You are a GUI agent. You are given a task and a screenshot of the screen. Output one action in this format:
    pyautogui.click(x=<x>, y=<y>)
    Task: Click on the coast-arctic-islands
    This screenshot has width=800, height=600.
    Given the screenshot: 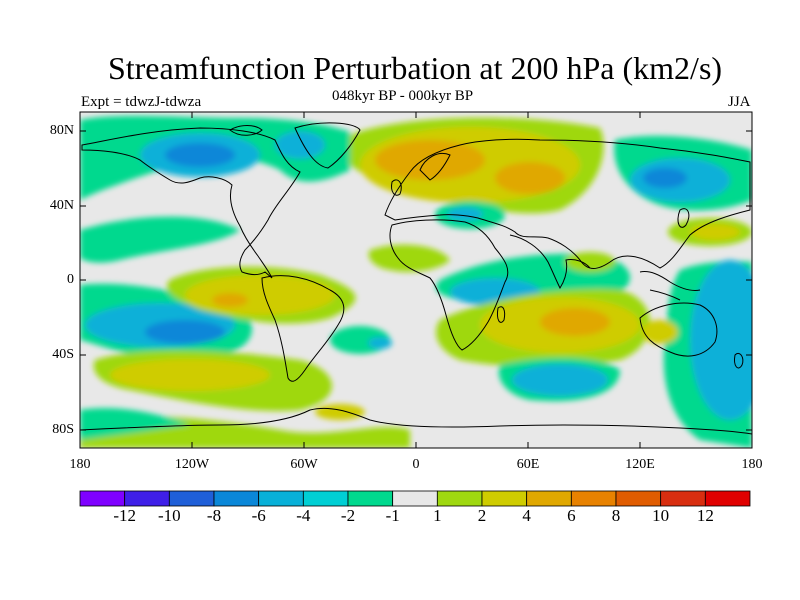 What is the action you would take?
    pyautogui.click(x=246, y=130)
    